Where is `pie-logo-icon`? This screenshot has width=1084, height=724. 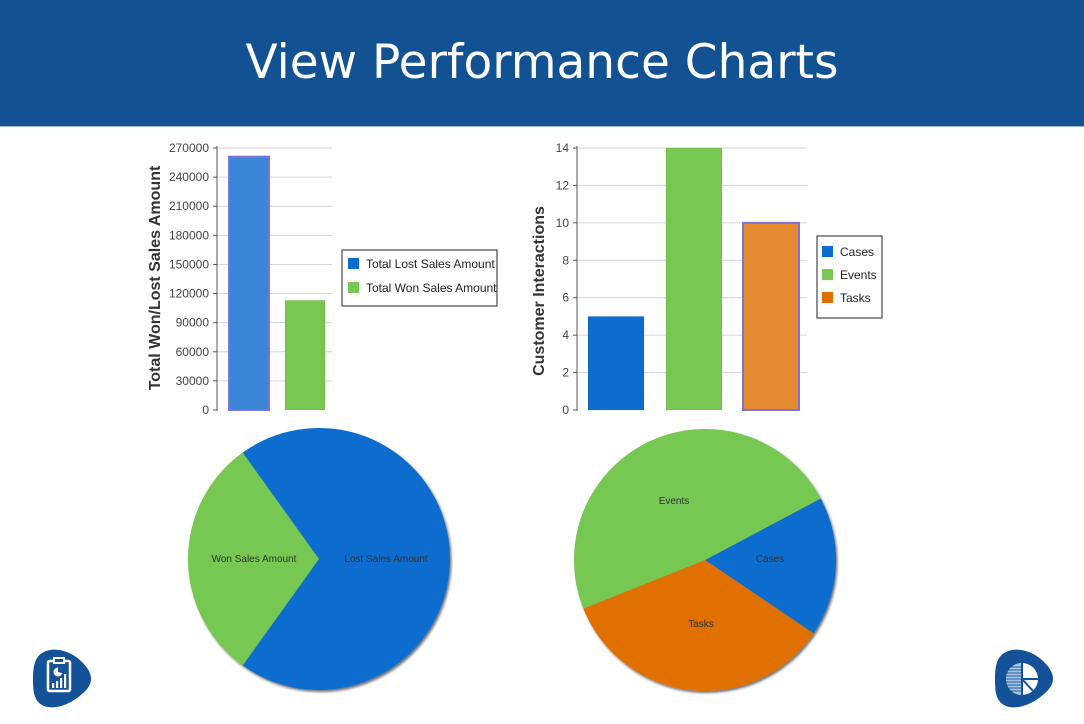
pie-logo-icon is located at coordinates (1024, 679).